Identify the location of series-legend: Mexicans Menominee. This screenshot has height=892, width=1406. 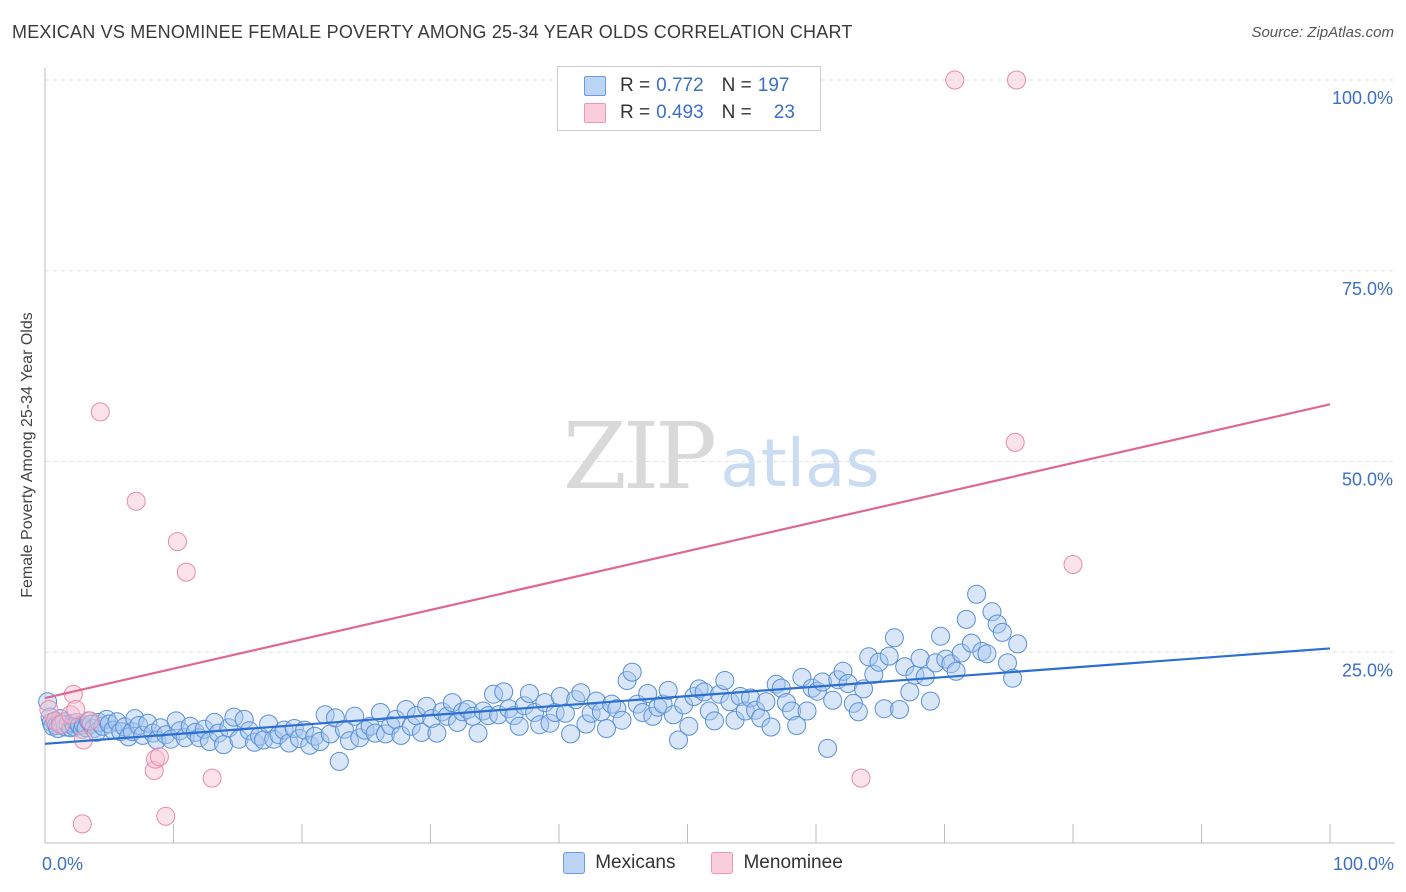
(703, 863).